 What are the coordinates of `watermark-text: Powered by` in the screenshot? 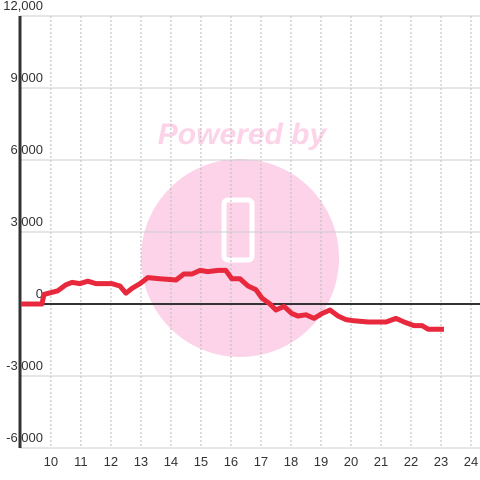 It's located at (243, 134).